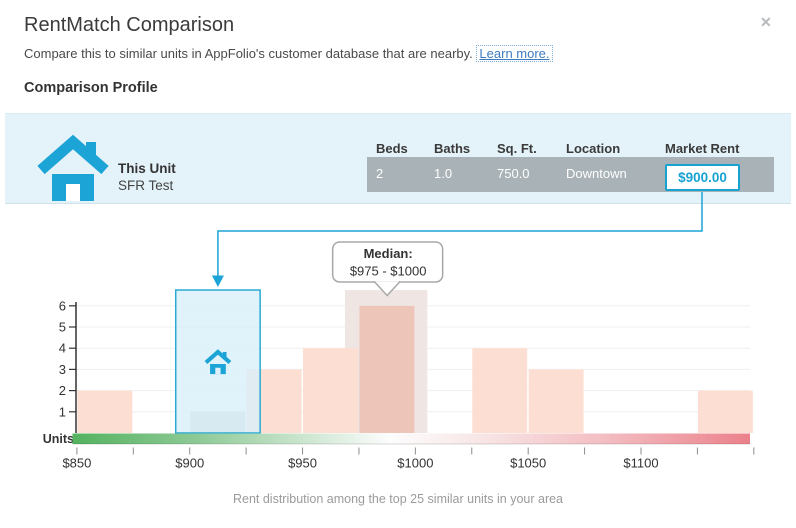 Image resolution: width=796 pixels, height=528 pixels. Describe the element at coordinates (702, 148) in the screenshot. I see `column-header-market-rent: Market Rent` at that location.